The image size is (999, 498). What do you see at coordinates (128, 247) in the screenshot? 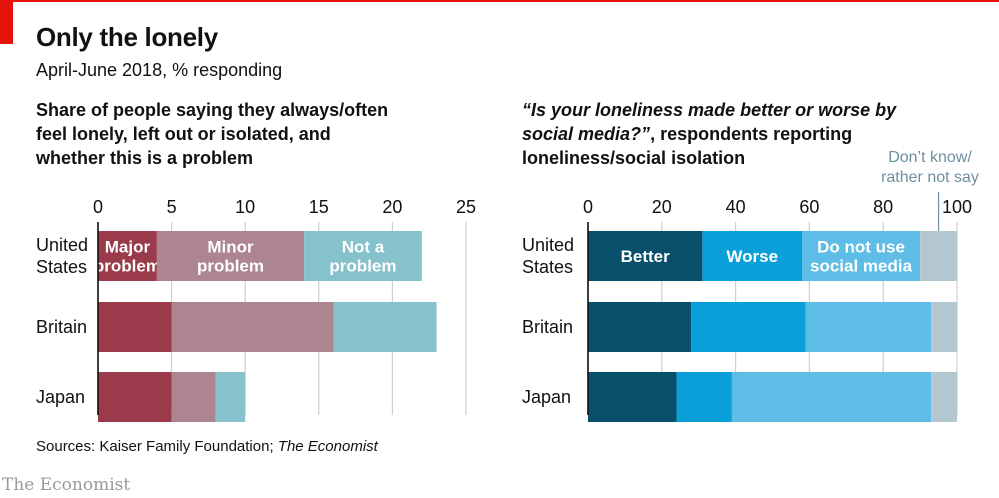
I see `series-label: Major` at bounding box center [128, 247].